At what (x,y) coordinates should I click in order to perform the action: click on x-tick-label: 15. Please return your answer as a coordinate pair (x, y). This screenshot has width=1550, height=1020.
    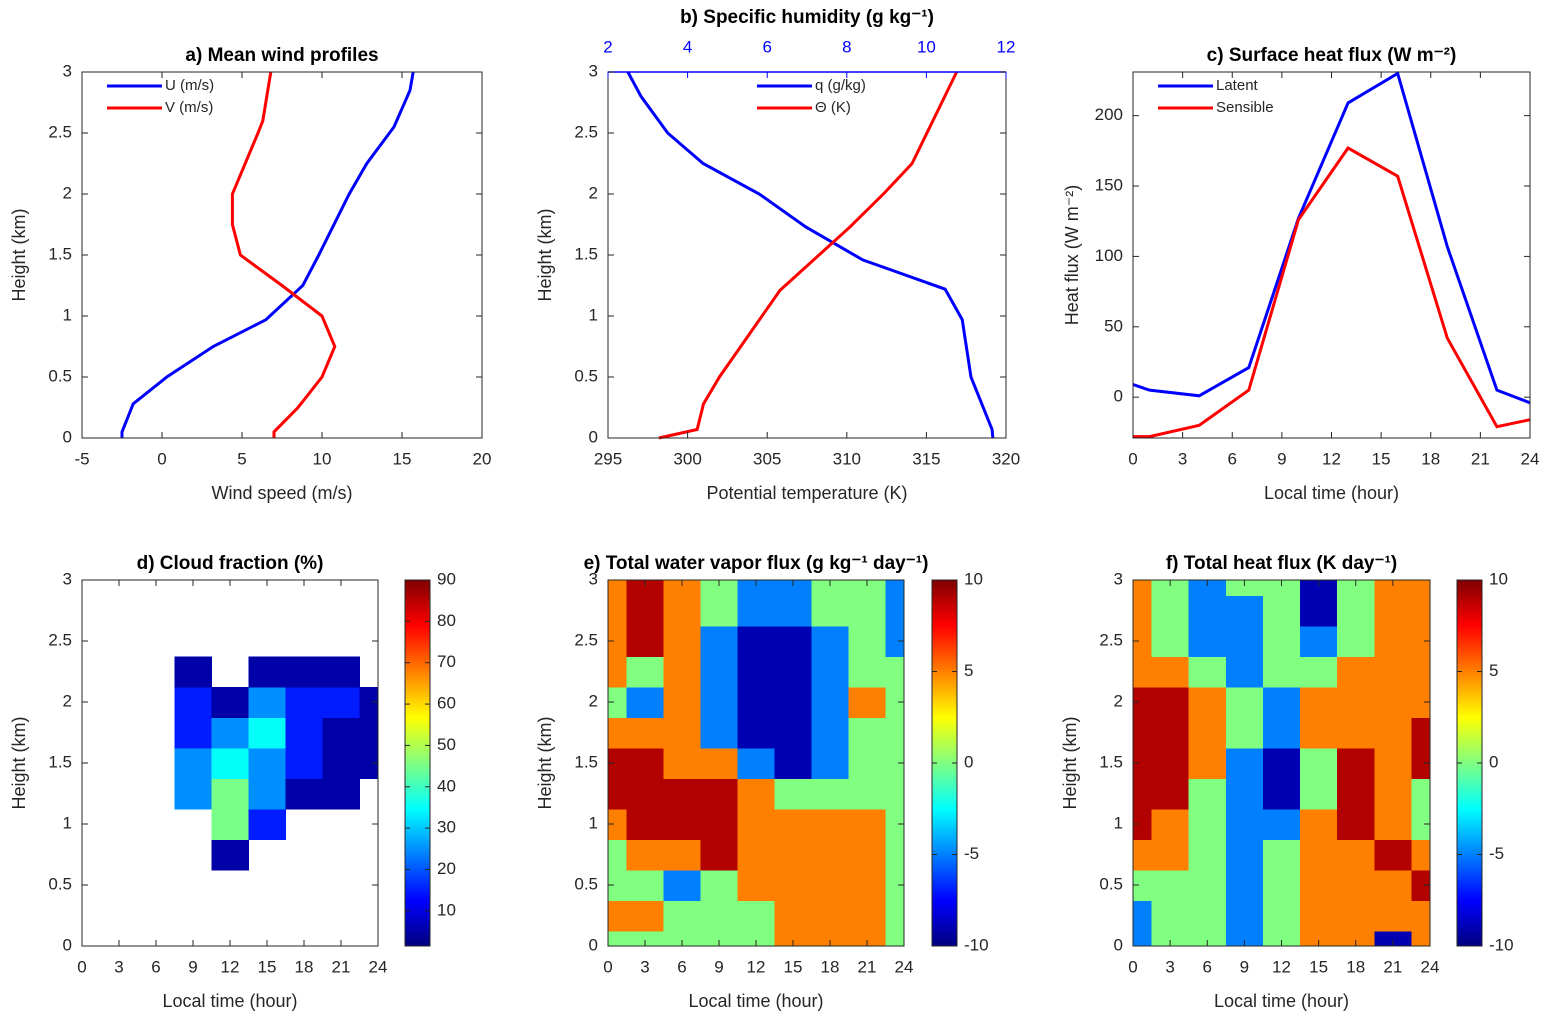
    Looking at the image, I should click on (1318, 966).